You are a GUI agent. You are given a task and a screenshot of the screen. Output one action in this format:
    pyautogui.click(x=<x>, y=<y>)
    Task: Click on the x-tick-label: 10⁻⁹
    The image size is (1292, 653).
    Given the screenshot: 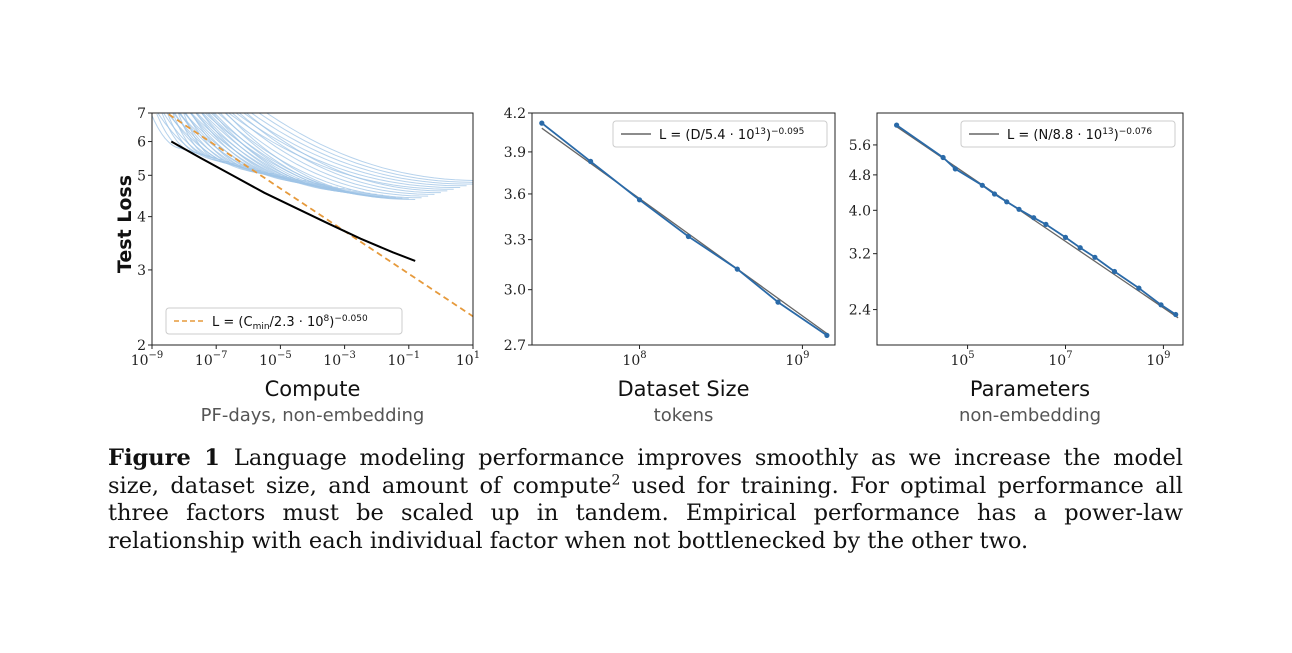 What is the action you would take?
    pyautogui.click(x=147, y=359)
    